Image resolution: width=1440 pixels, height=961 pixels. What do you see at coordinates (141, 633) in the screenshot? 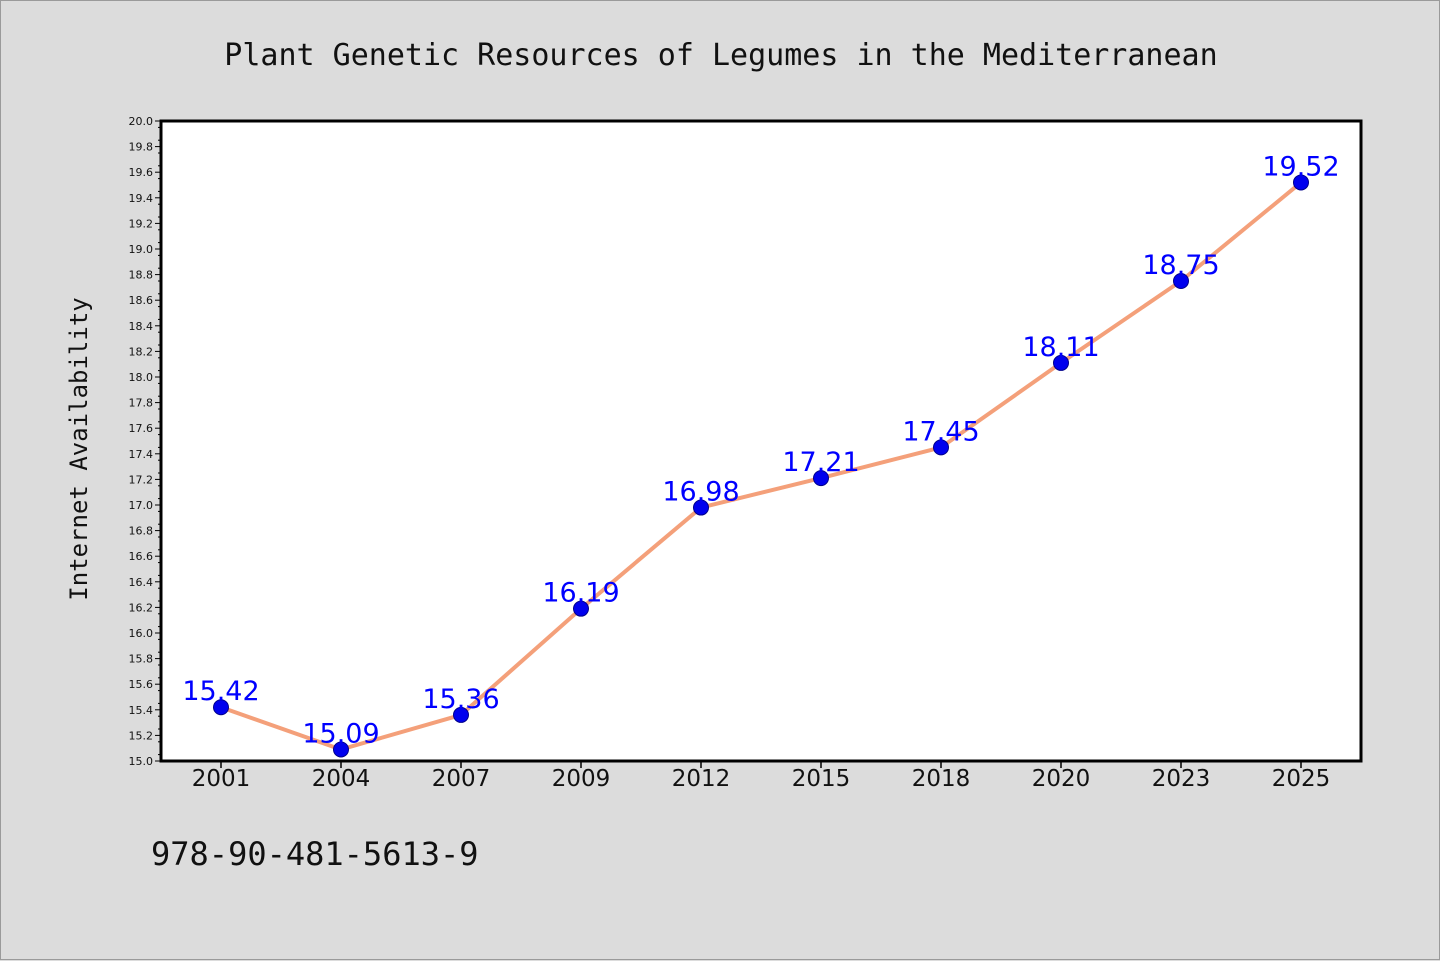
I see `y-tick-label: 16.0` at bounding box center [141, 633].